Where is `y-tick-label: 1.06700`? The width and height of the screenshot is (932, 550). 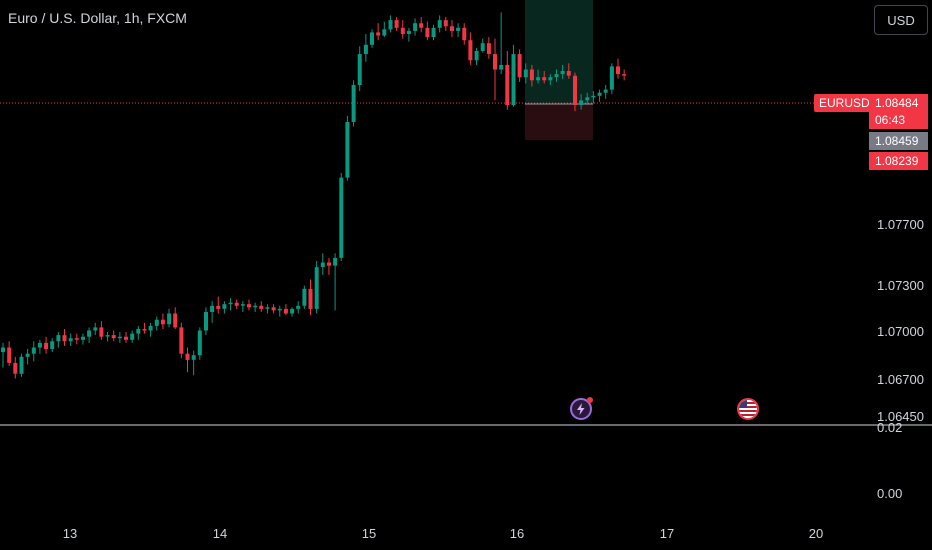
y-tick-label: 1.06700 is located at coordinates (900, 379).